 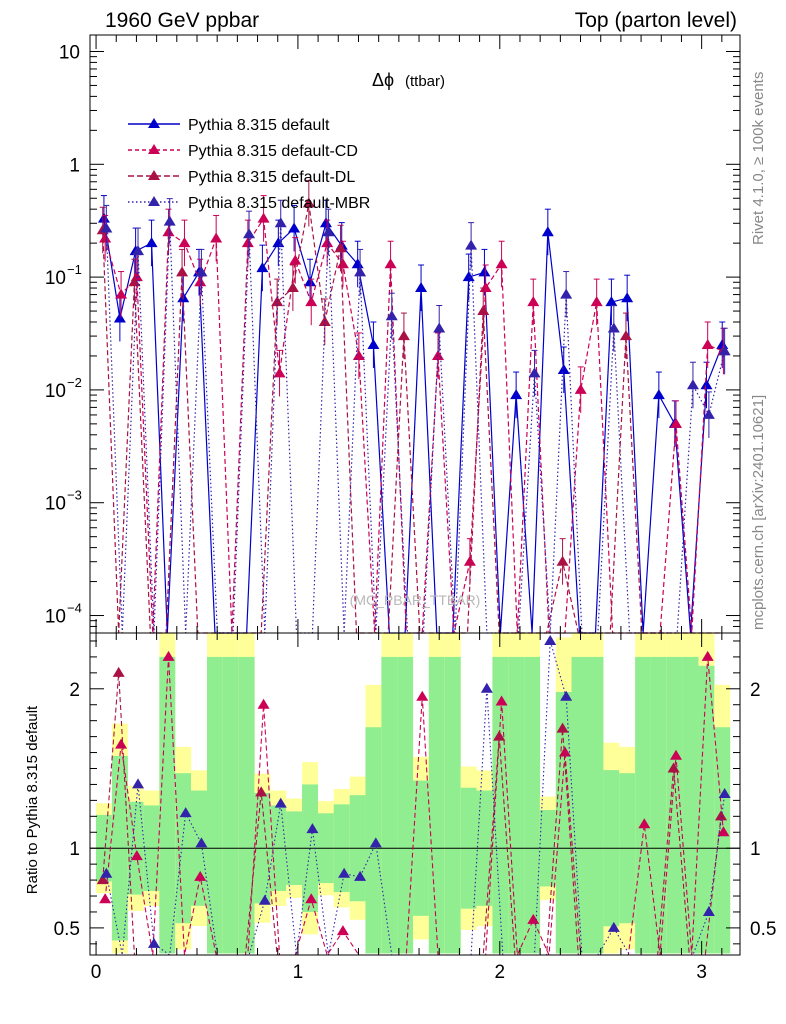 What do you see at coordinates (154, 149) in the screenshot?
I see `legend-marker-cd` at bounding box center [154, 149].